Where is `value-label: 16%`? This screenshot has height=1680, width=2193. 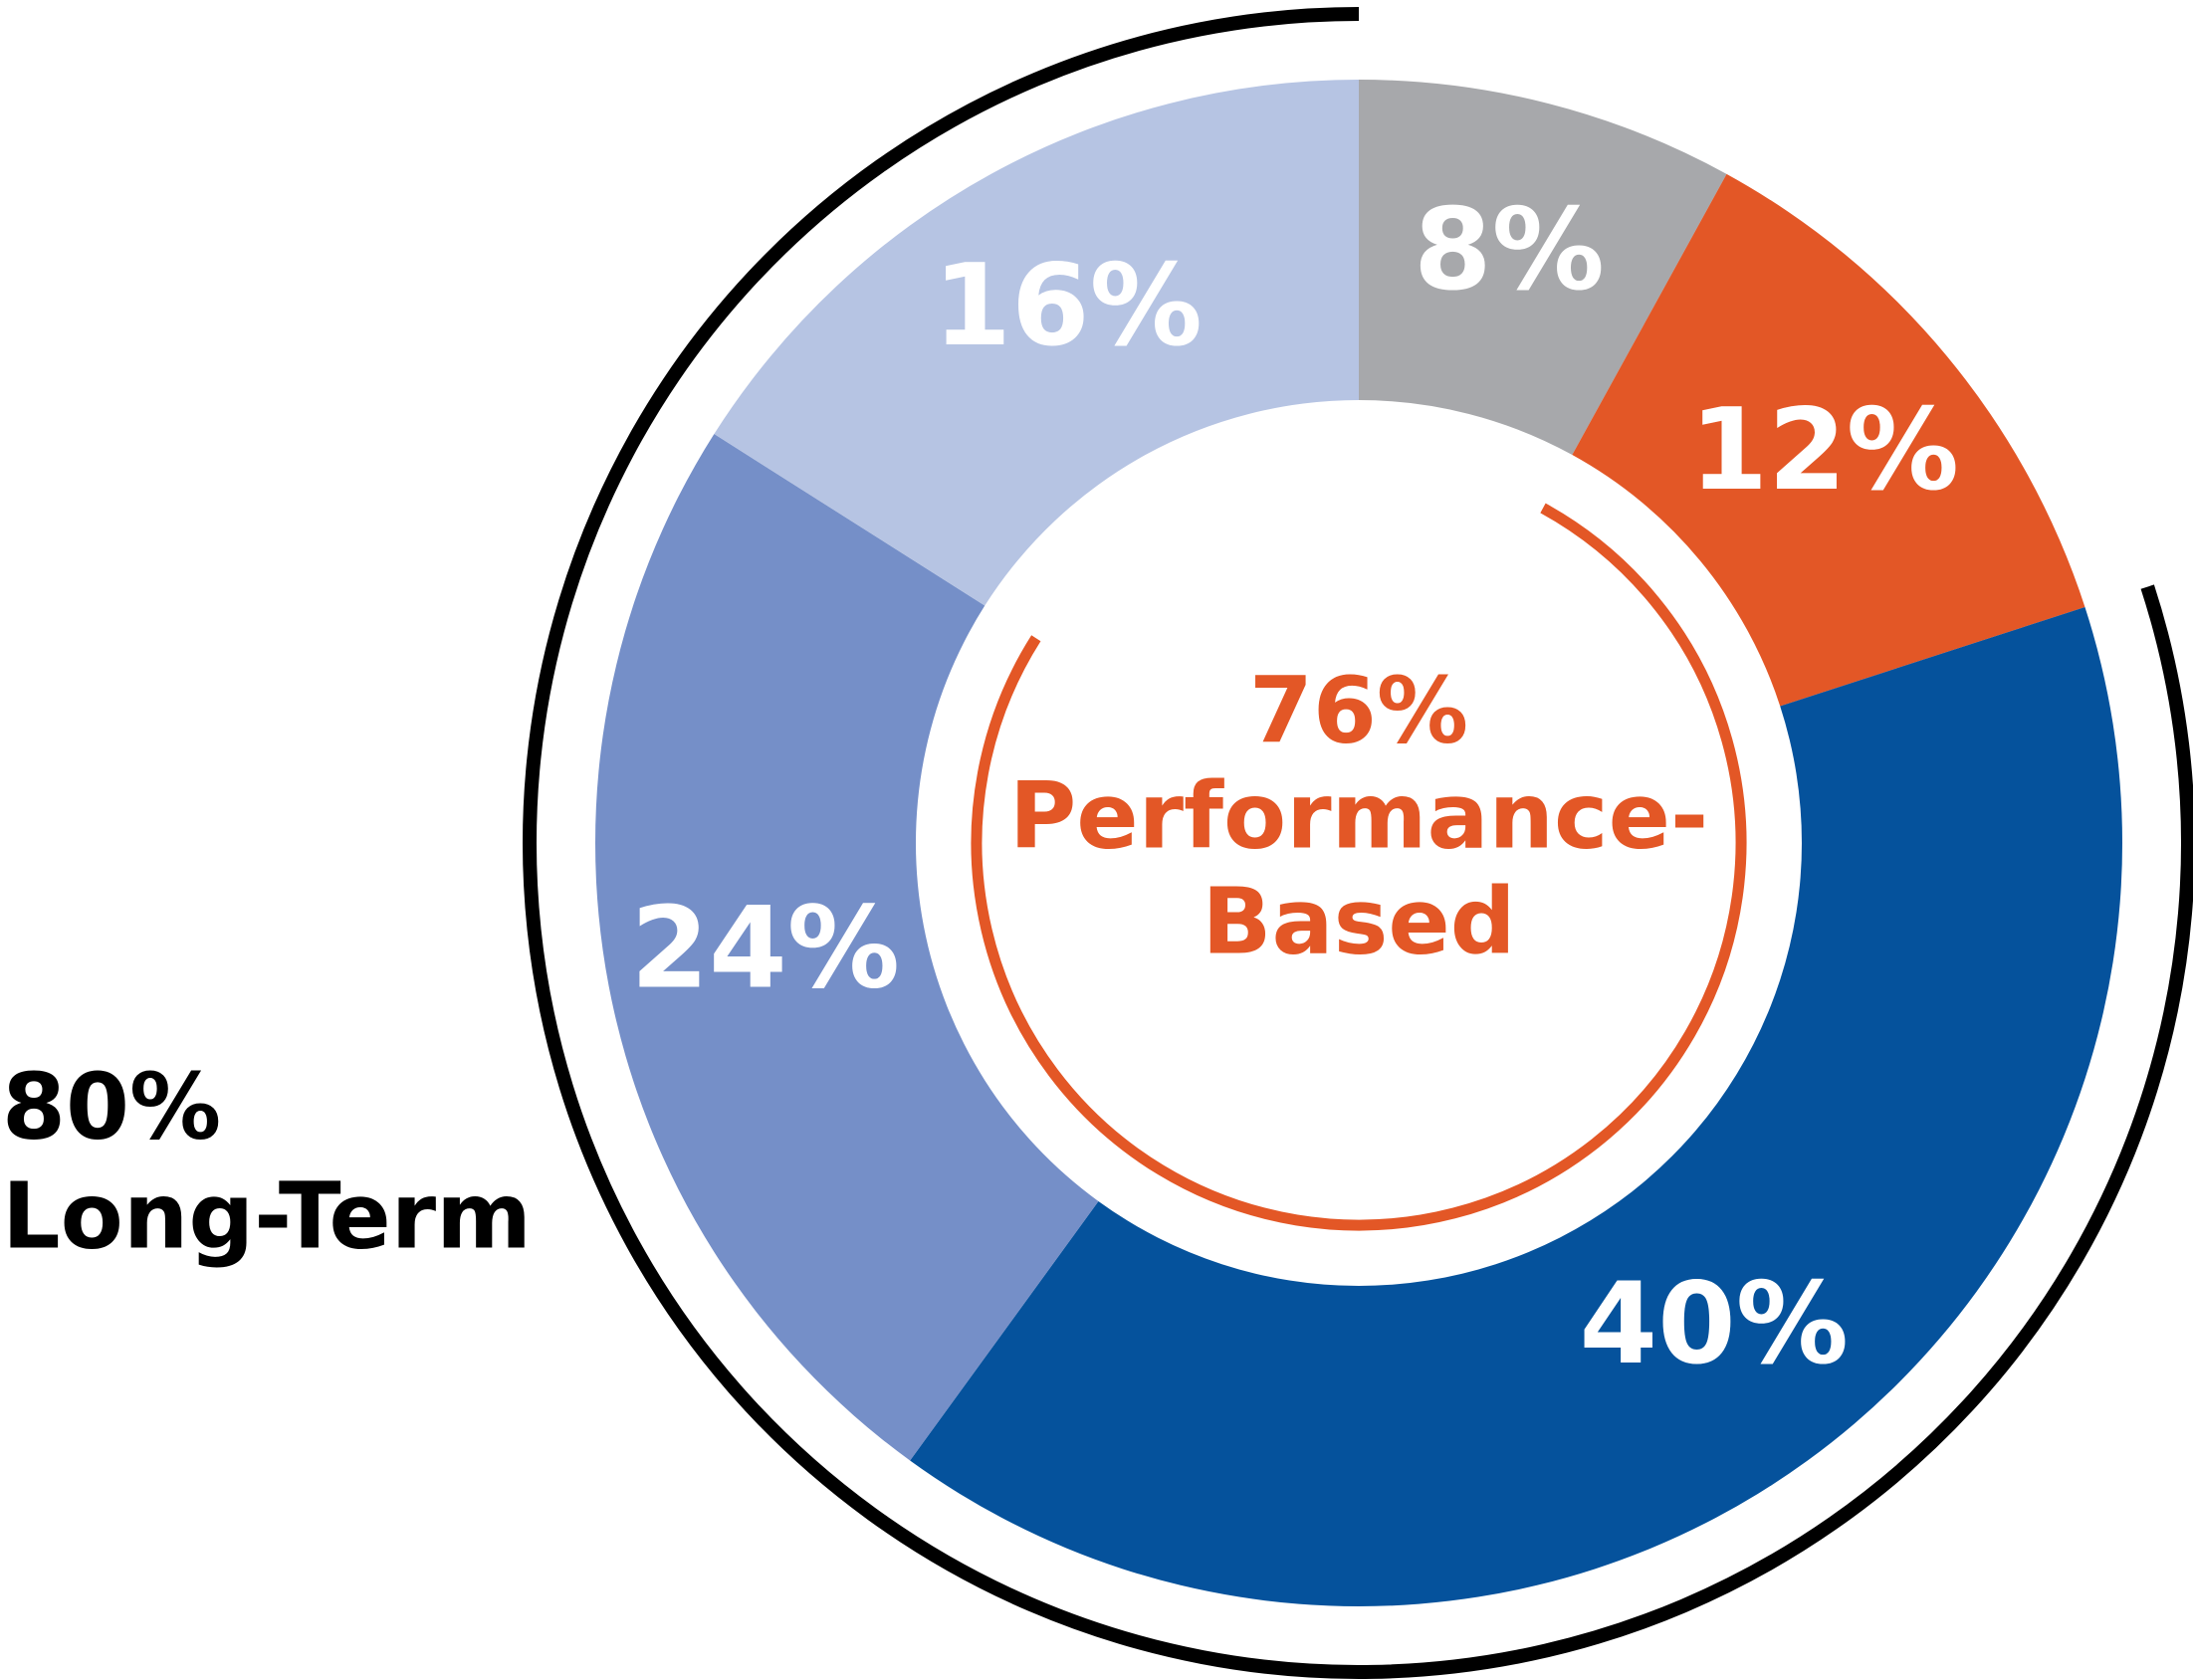 value-label: 16% is located at coordinates (1067, 305).